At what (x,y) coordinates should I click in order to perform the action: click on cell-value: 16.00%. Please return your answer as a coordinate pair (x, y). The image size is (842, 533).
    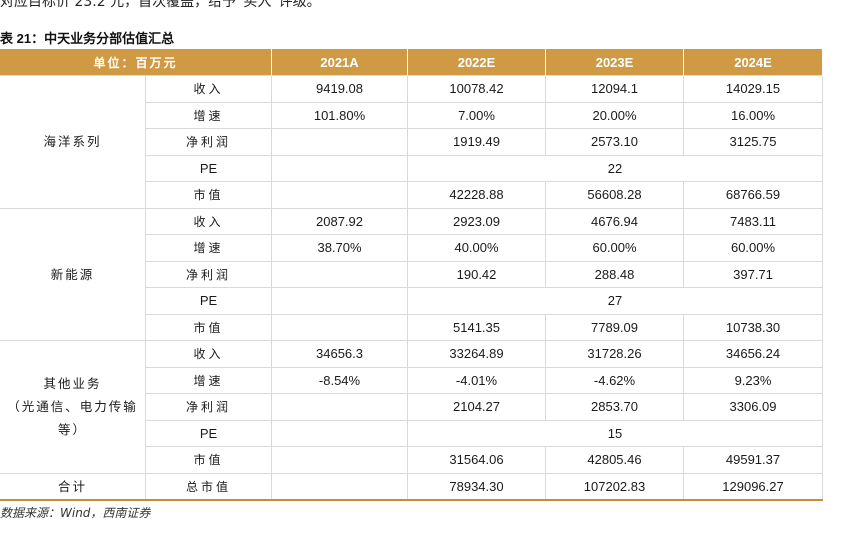
    Looking at the image, I should click on (753, 115).